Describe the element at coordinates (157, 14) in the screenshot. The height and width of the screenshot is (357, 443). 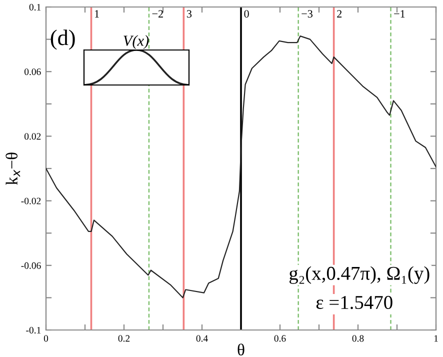
I see `annotation: −2` at that location.